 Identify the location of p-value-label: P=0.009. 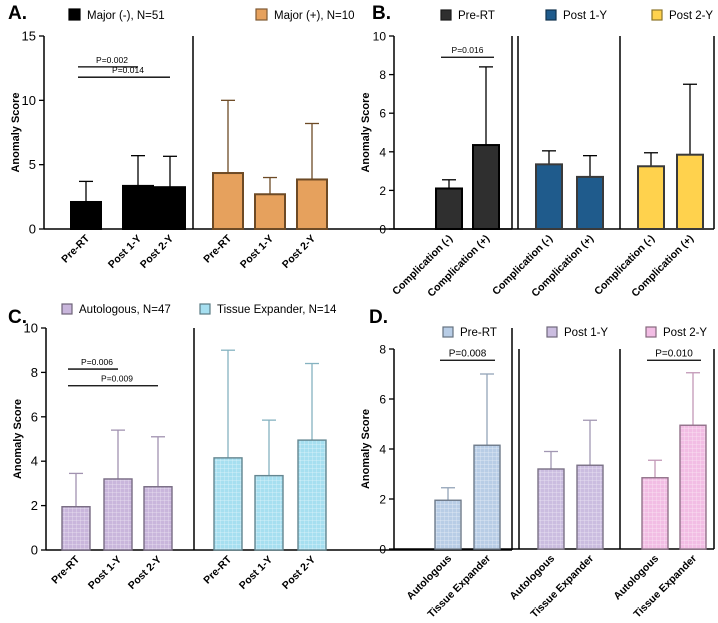
(117, 379).